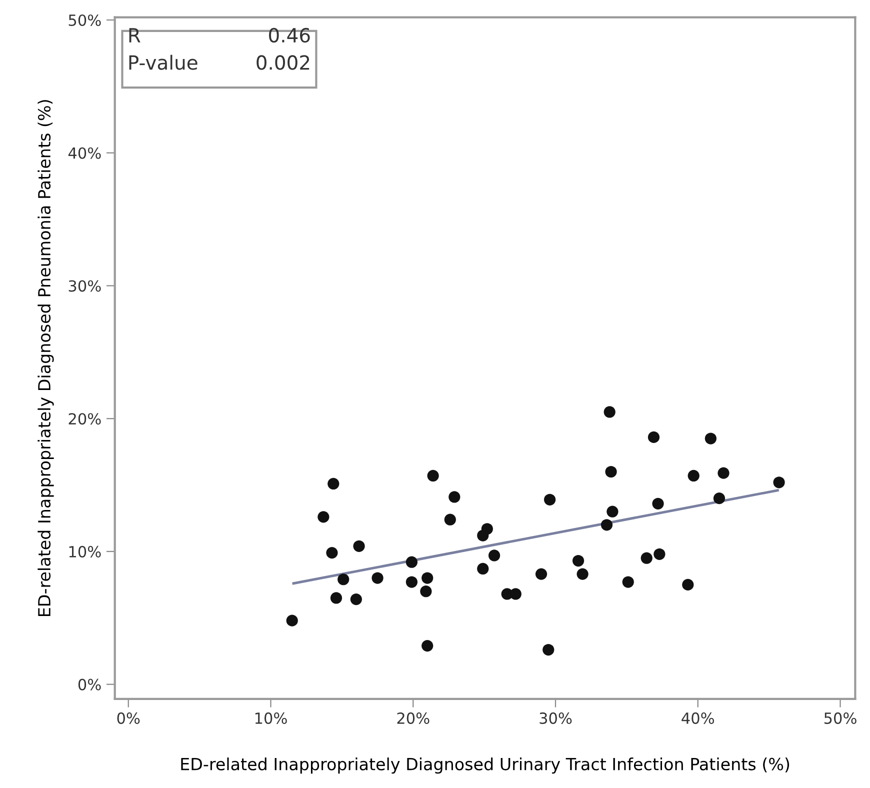  I want to click on y-tick-label: 50%, so click(84, 20).